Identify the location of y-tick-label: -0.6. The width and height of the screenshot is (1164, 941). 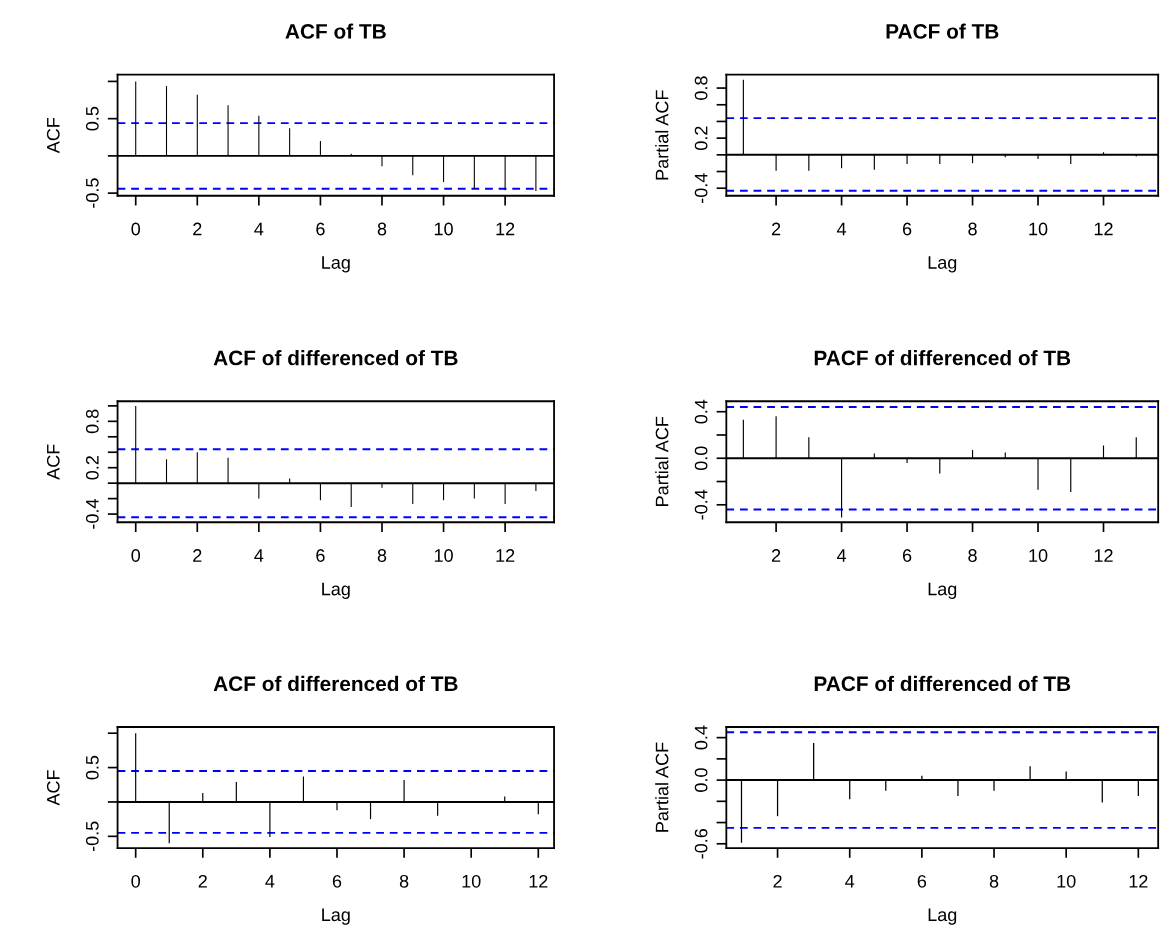
(701, 844).